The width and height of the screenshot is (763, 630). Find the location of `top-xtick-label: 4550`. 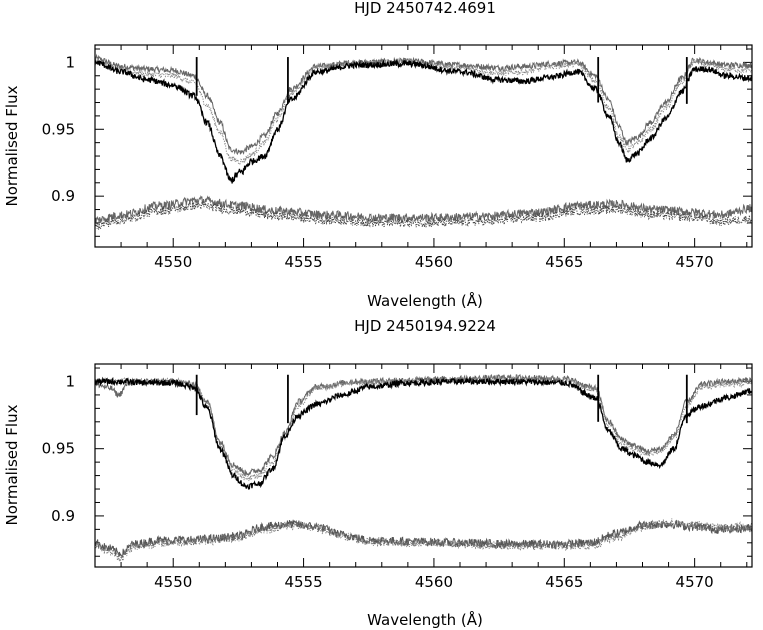

top-xtick-label: 4550 is located at coordinates (173, 262).